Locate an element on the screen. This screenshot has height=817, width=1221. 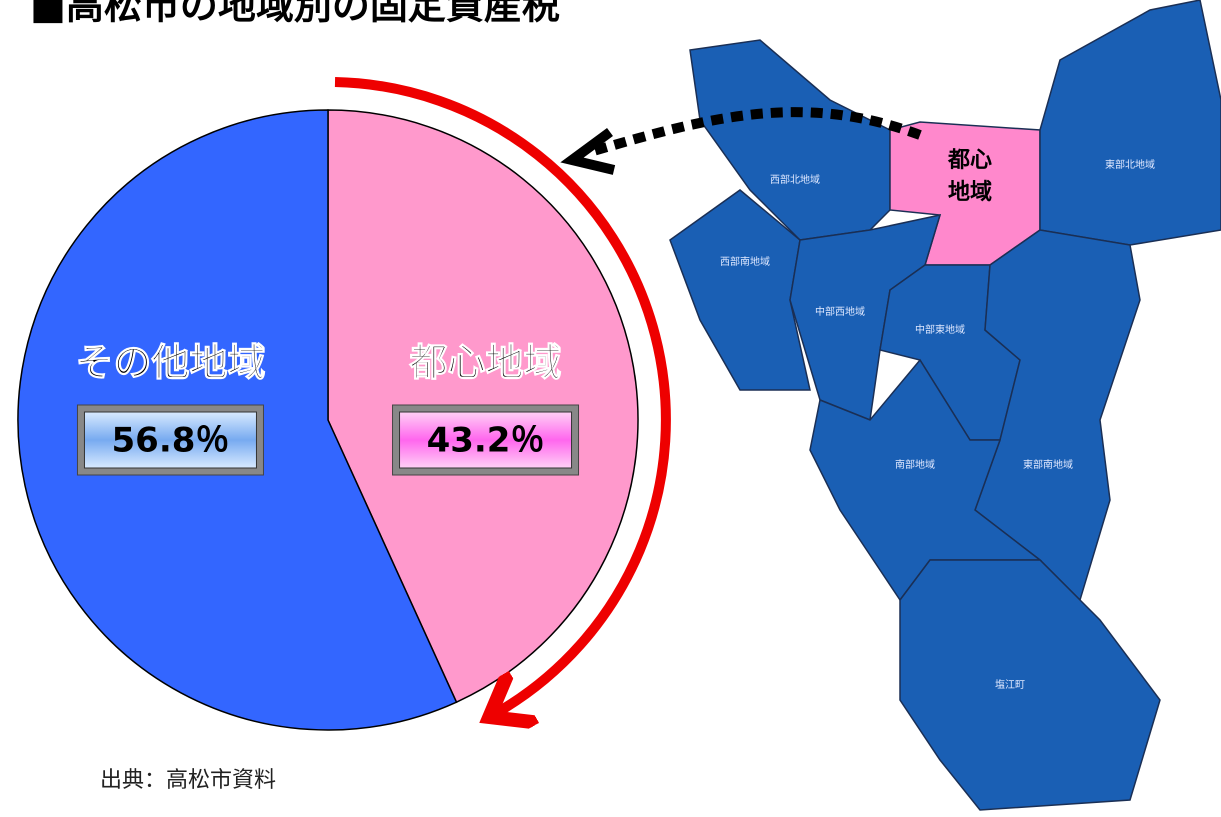
region-label: 東部北地域 is located at coordinates (1130, 164).